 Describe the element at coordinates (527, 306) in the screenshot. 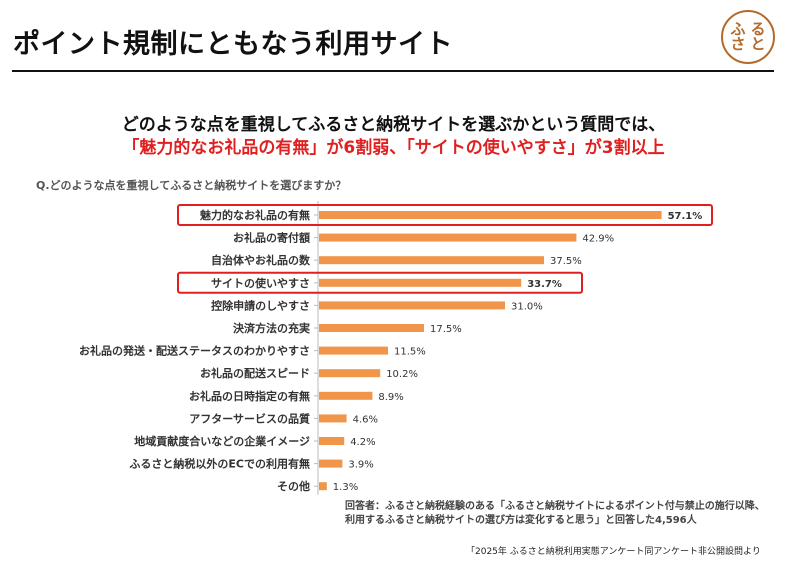

I see `value-label: 31.0%` at that location.